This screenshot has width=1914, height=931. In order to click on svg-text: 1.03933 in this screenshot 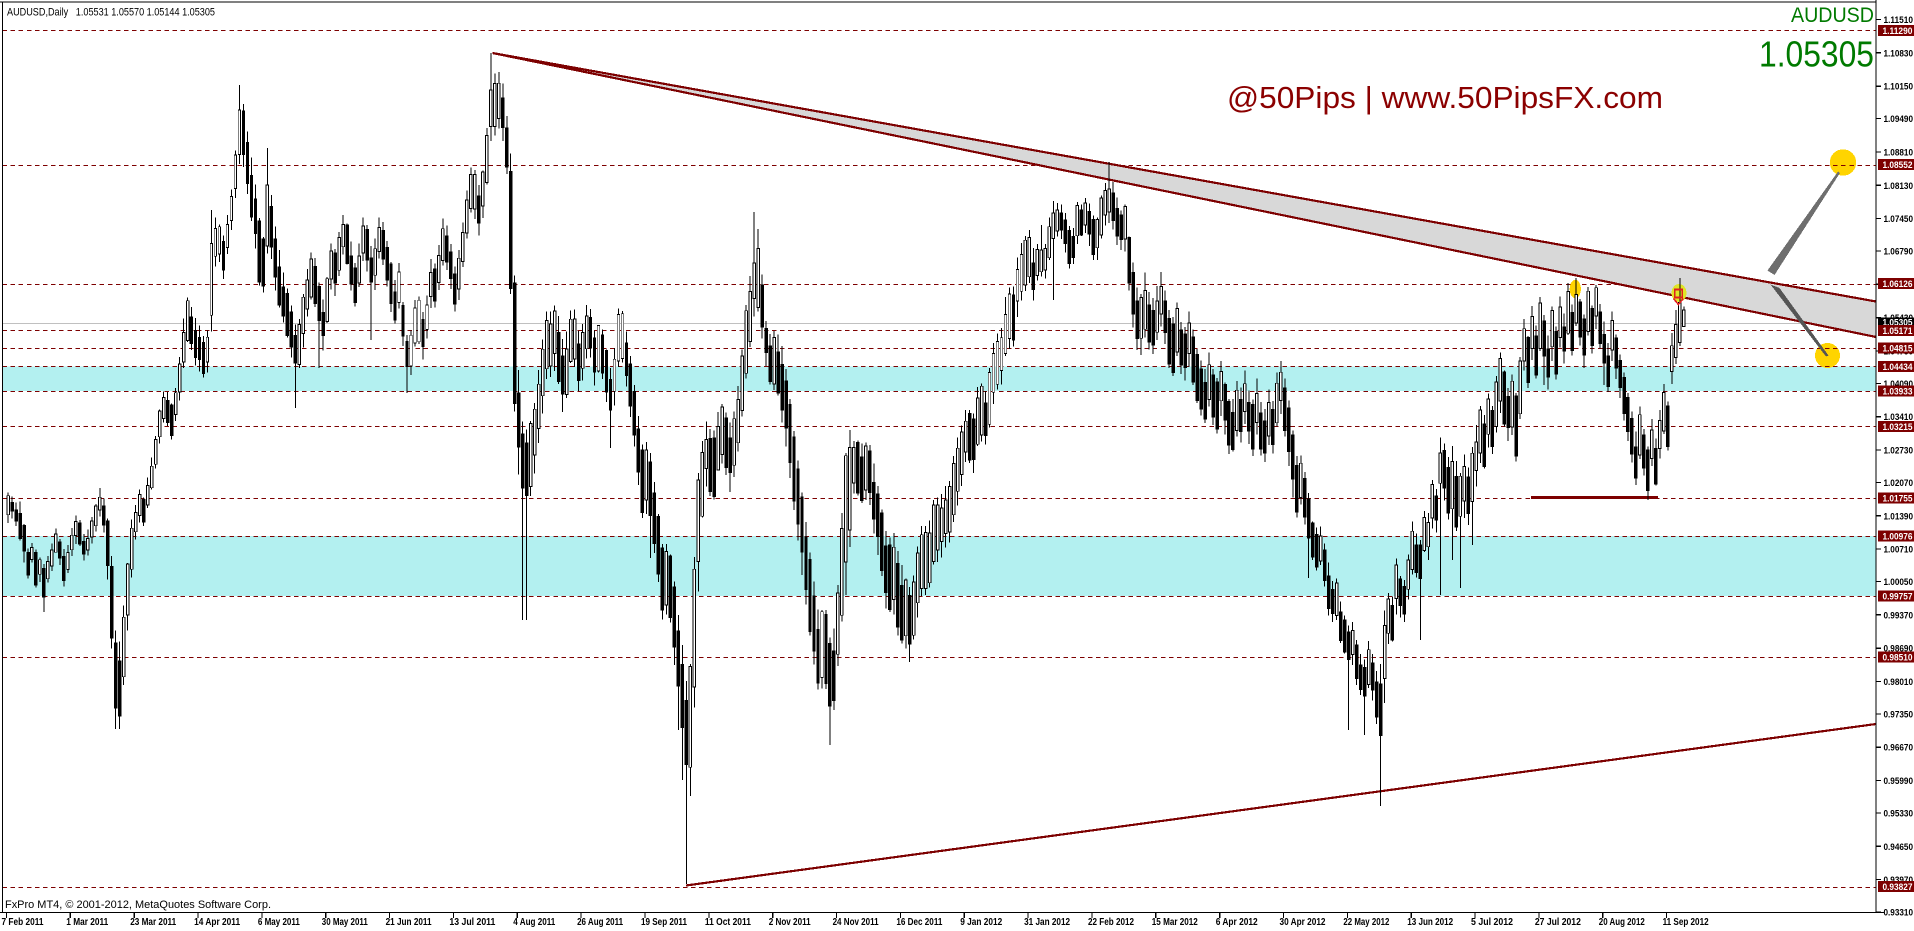, I will do `click(1898, 392)`.